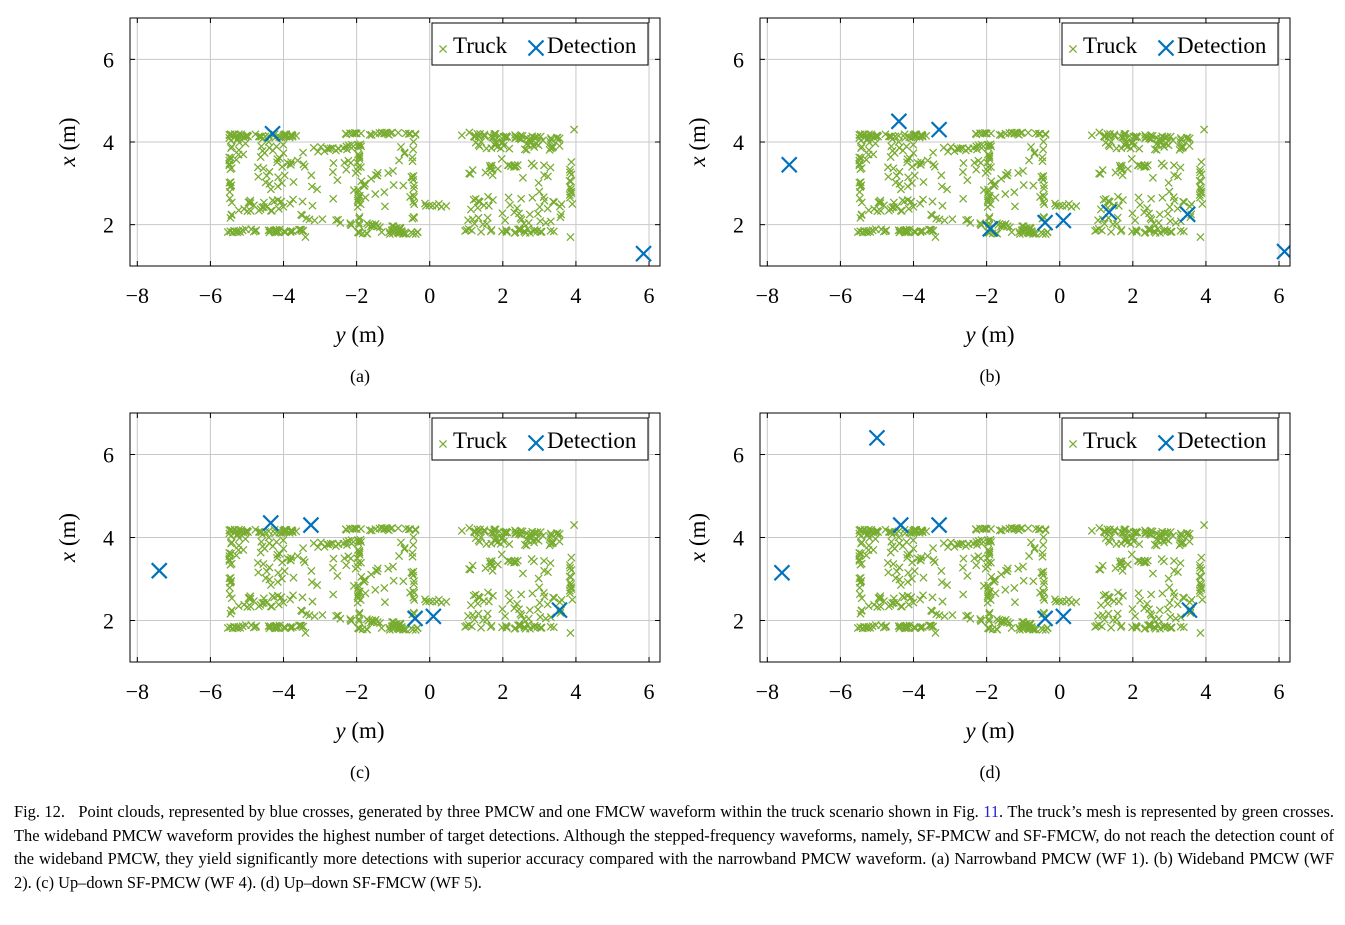  Describe the element at coordinates (67, 136) in the screenshot. I see `y-axis-unit: (m)` at that location.